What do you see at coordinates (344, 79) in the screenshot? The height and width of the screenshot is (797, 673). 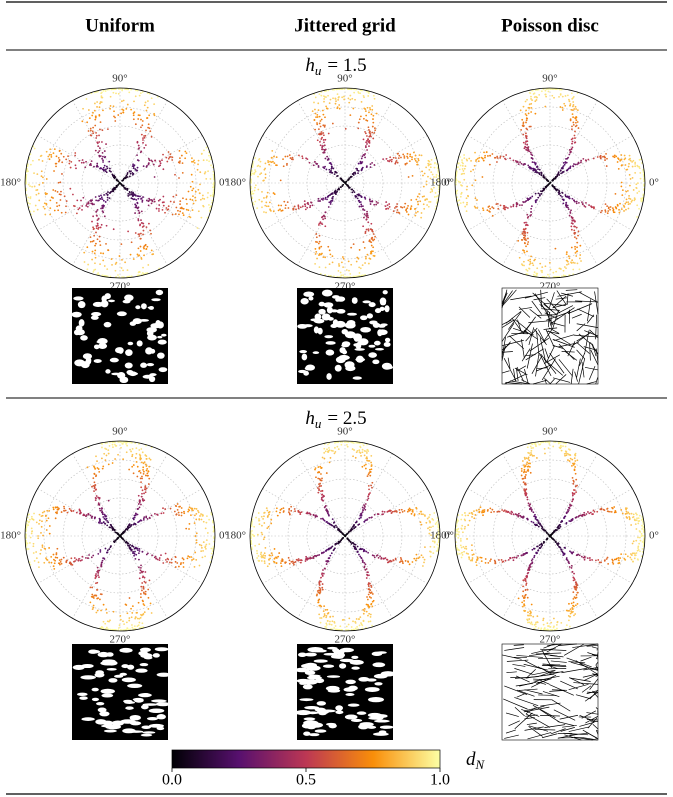 I see `angle-label: 90°` at bounding box center [344, 79].